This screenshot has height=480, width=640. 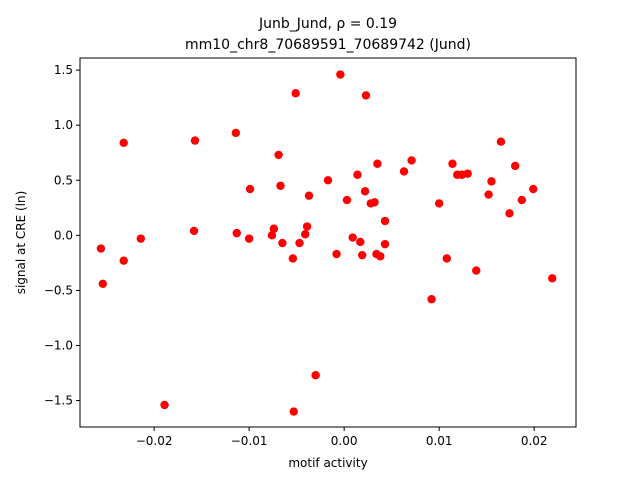 What do you see at coordinates (58, 345) in the screenshot?
I see `y-tick-label: −1.0` at bounding box center [58, 345].